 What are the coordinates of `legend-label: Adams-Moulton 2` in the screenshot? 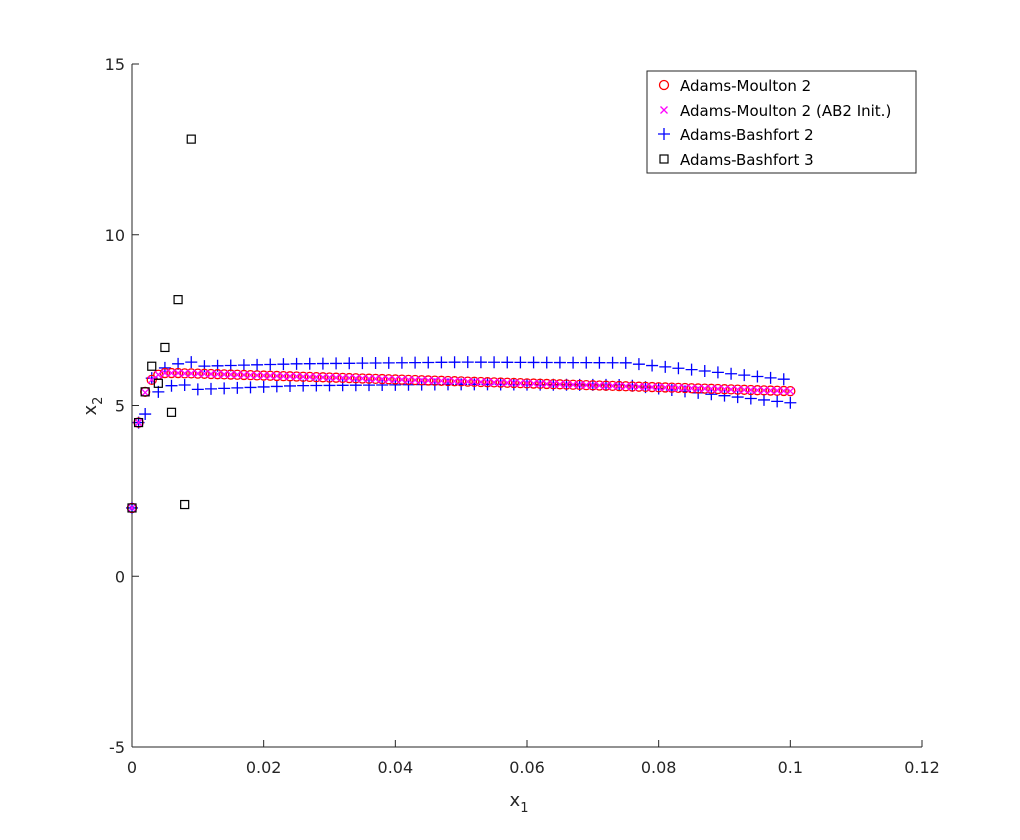 It's located at (745, 86).